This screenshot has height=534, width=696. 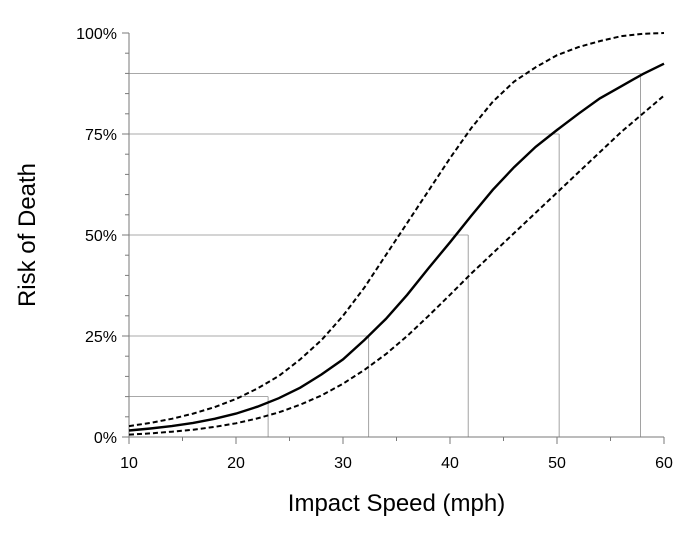 What do you see at coordinates (27, 235) in the screenshot?
I see `y-axis-title: Risk of Death` at bounding box center [27, 235].